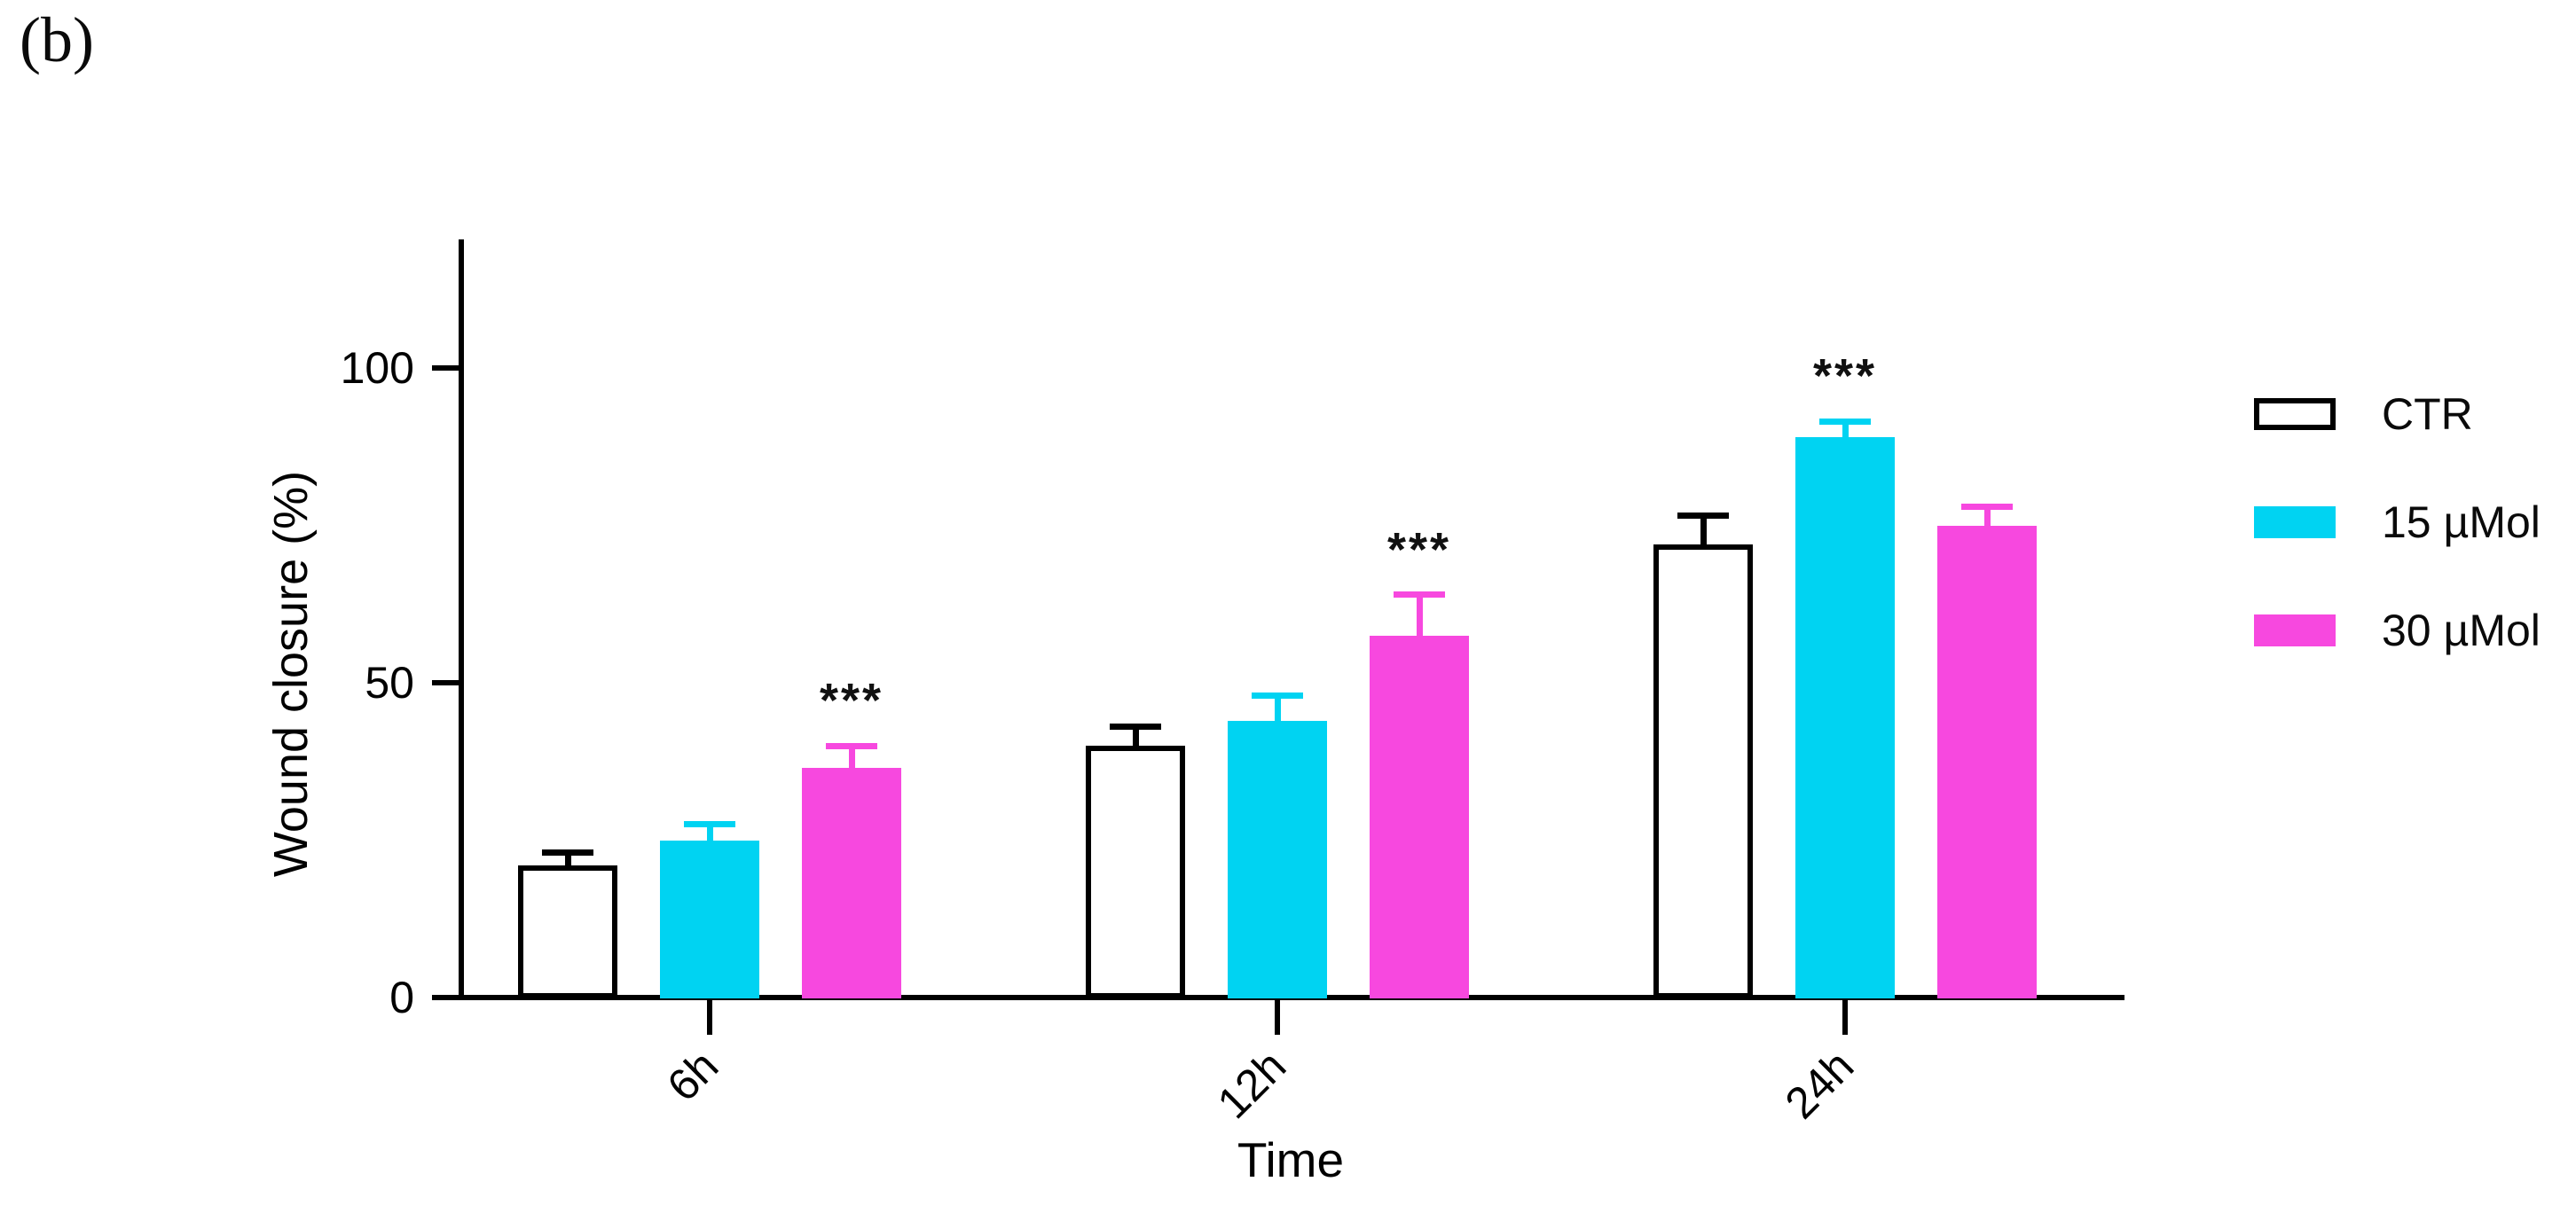 This screenshot has height=1213, width=2576. What do you see at coordinates (57, 39) in the screenshot?
I see `panel-label: (b)` at bounding box center [57, 39].